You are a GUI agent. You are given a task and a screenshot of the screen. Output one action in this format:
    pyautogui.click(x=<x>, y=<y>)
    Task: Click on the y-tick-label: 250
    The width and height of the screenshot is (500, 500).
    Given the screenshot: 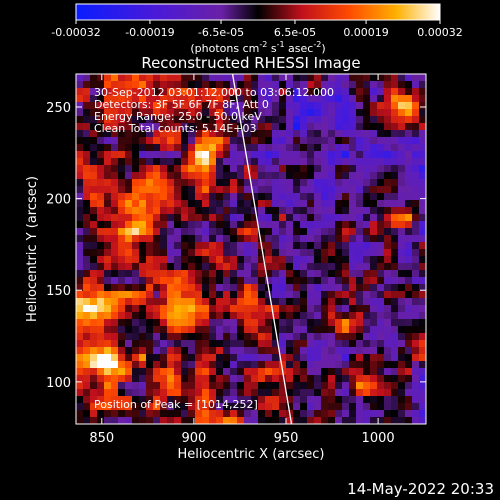 What is the action you would take?
    pyautogui.click(x=58, y=108)
    